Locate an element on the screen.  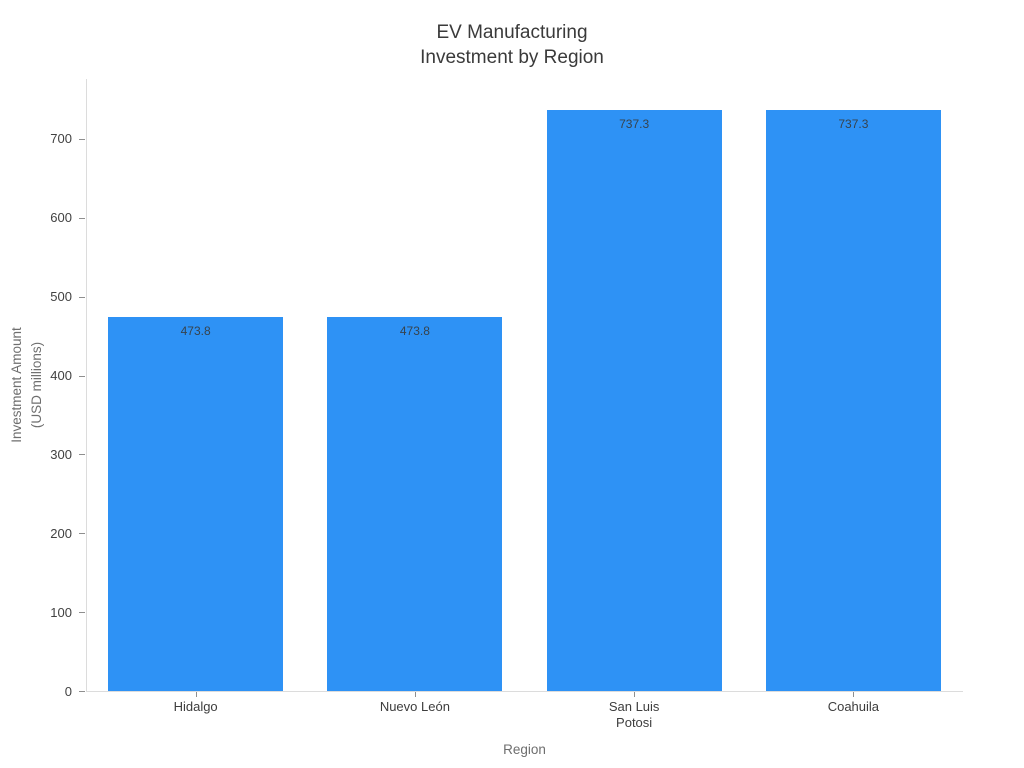
bar-value-label-hidalgo: 473.8 is located at coordinates (195, 331).